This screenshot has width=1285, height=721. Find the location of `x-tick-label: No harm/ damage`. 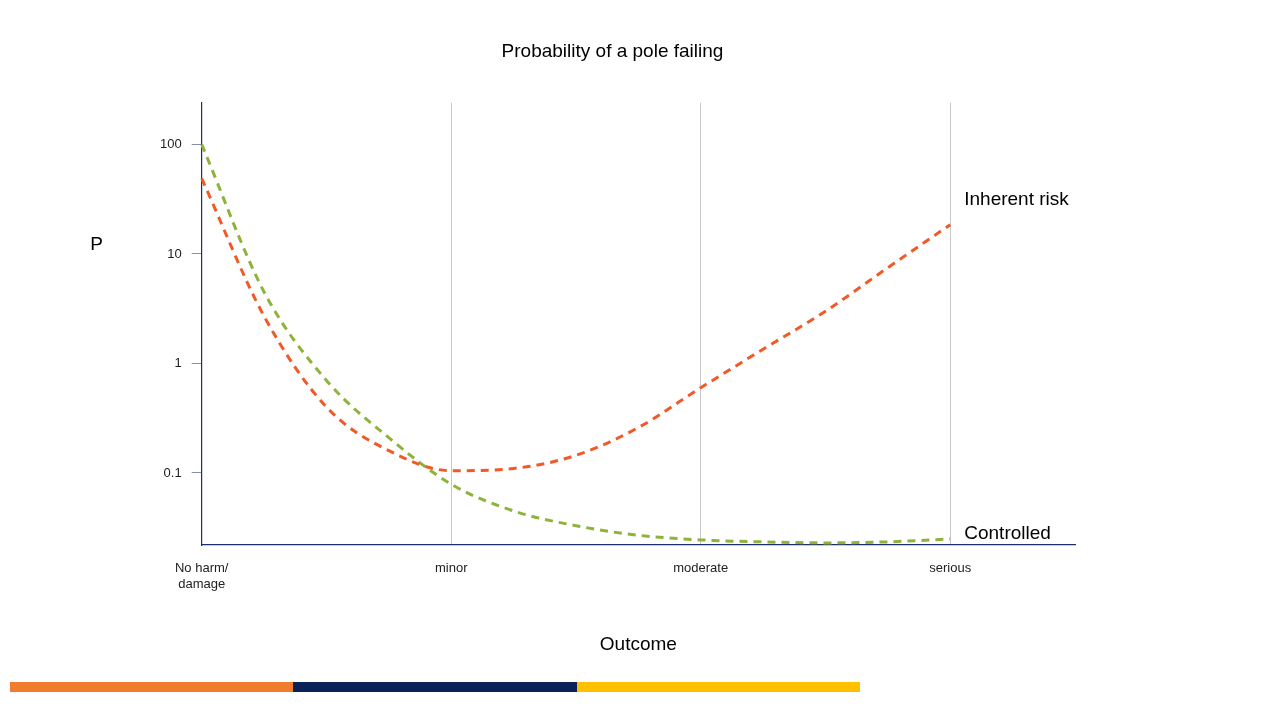

x-tick-label: No harm/ damage is located at coordinates (201, 575).